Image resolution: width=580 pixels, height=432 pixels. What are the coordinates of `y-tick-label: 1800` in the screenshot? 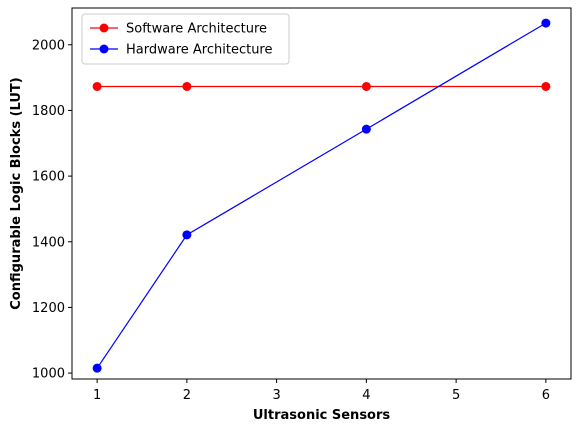 It's located at (48, 111).